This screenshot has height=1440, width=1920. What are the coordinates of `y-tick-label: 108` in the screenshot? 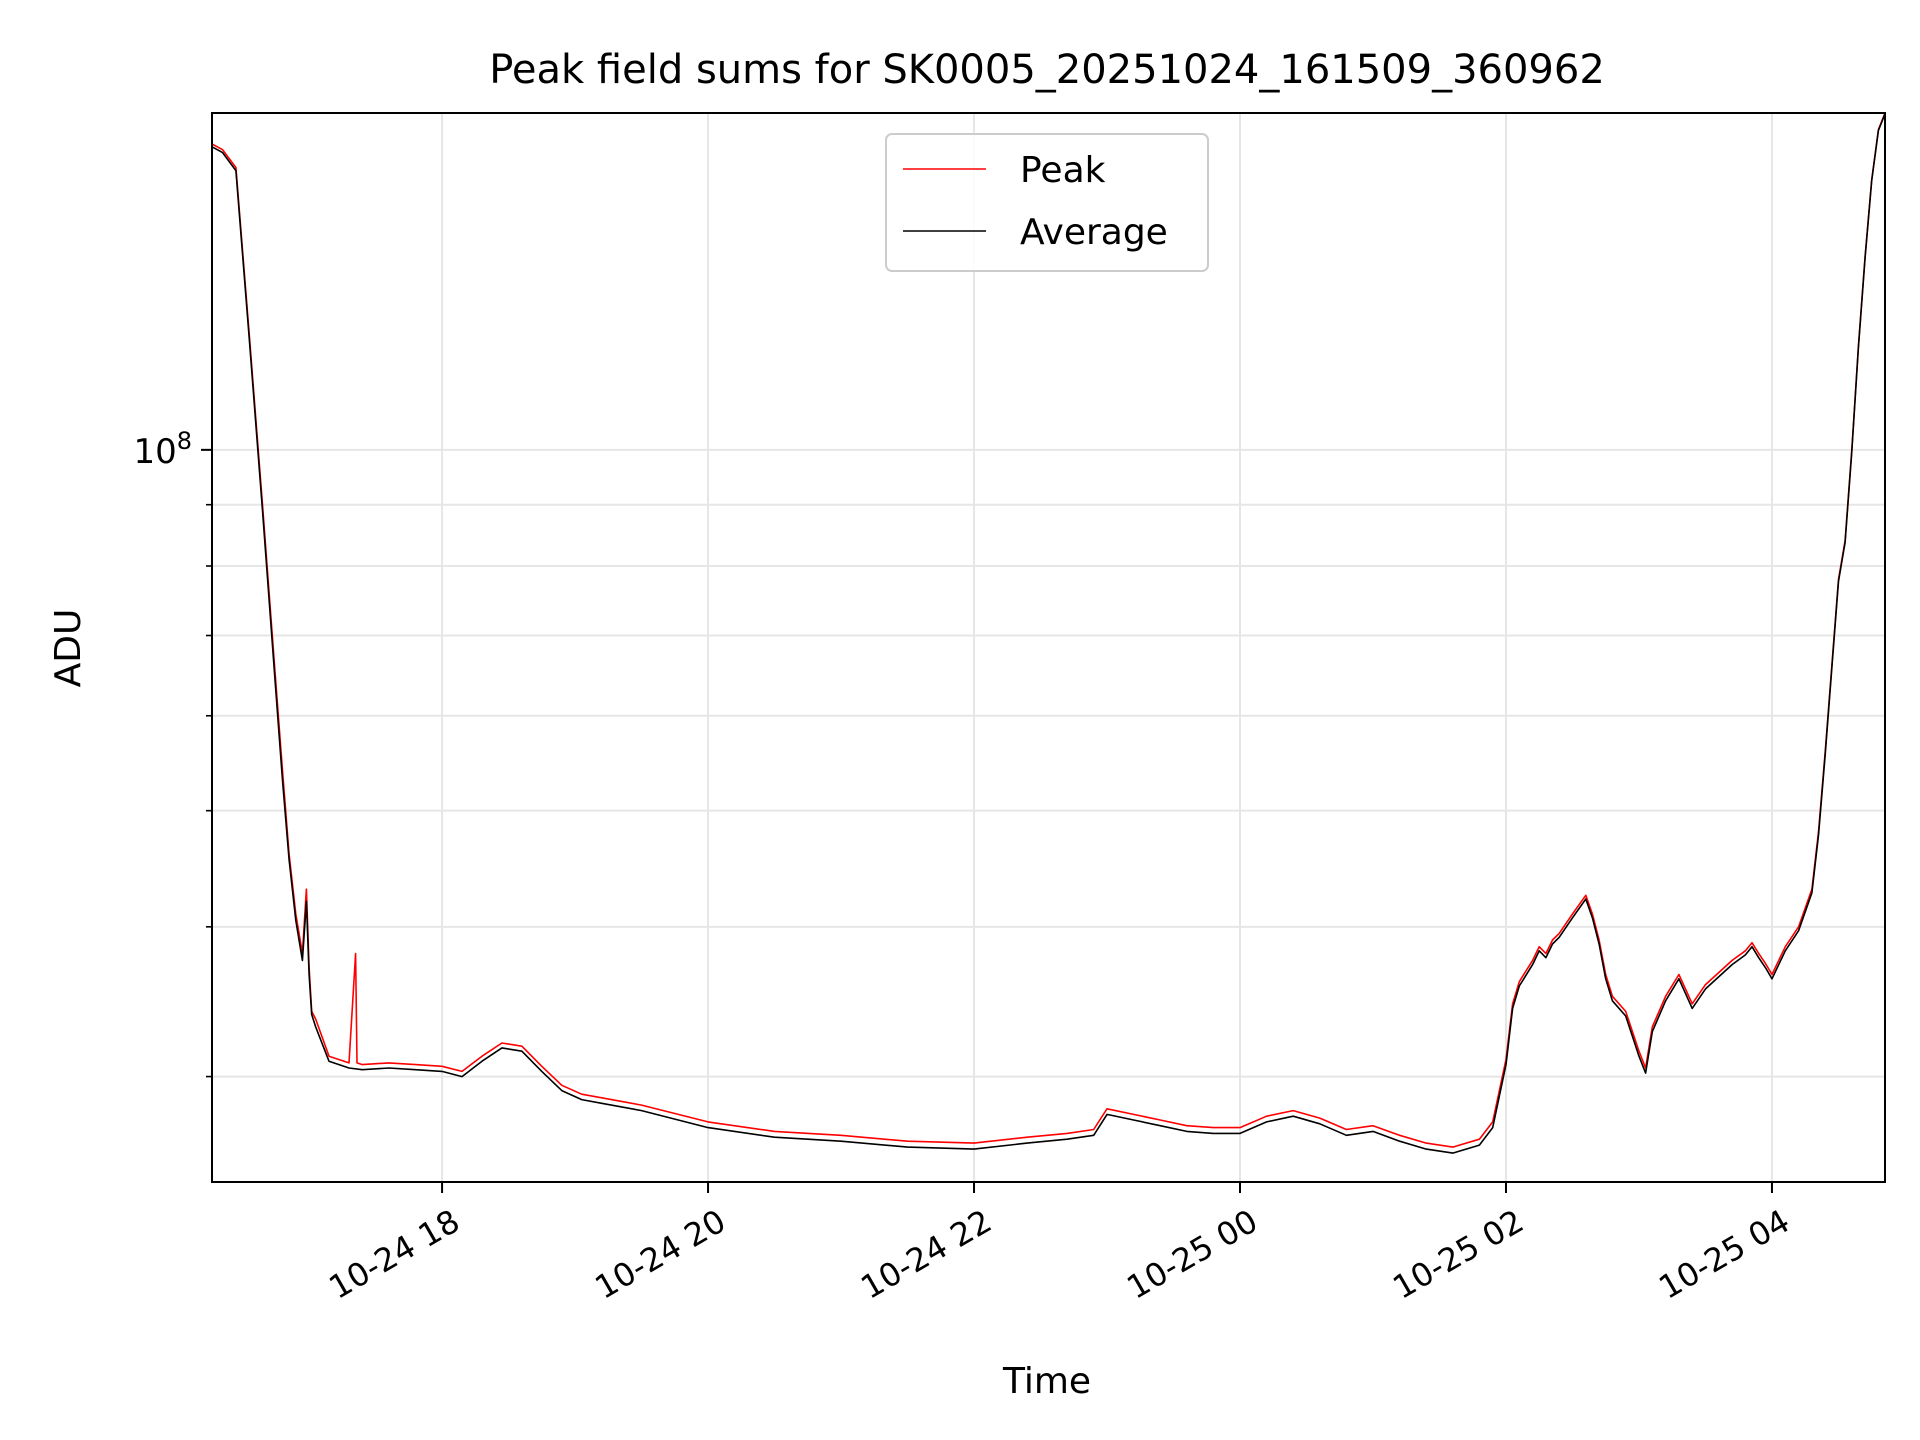 It's located at (162, 449).